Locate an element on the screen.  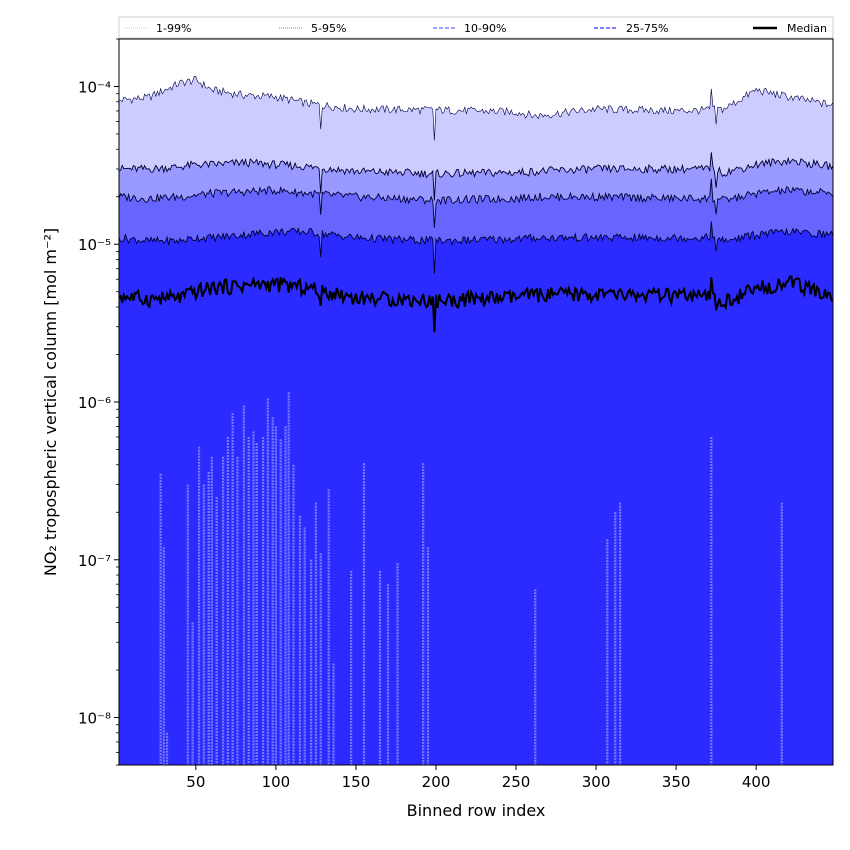
y-axis: 10⁻⁸ 10⁻⁷ 10⁻⁶ 10⁻⁵ 10⁻⁴ is located at coordinates (98, 402).